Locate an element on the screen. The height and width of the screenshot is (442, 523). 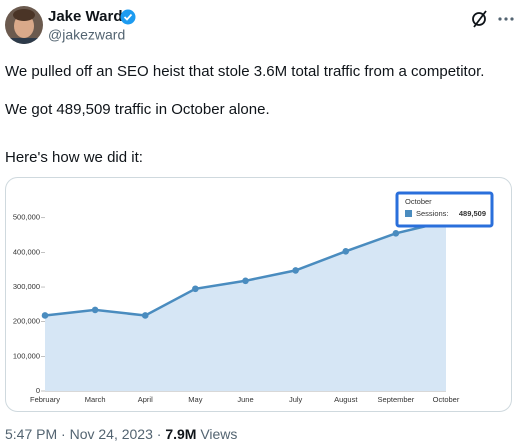
tooltip-value: 489,509 is located at coordinates (472, 213).